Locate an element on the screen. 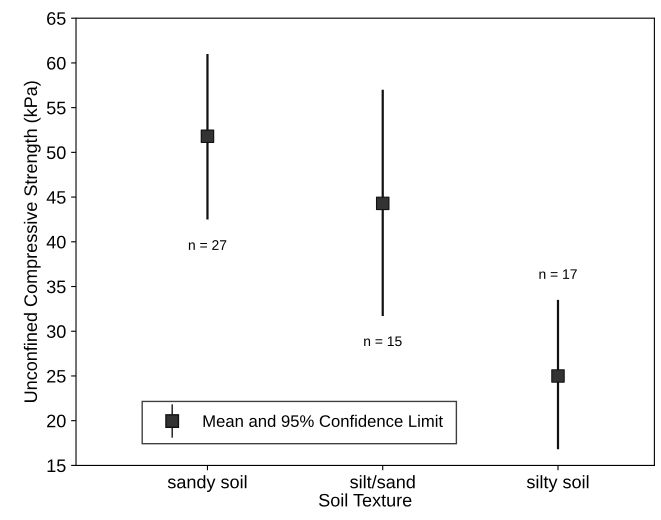 The image size is (661, 520). y-tick-label: 50 is located at coordinates (56, 153).